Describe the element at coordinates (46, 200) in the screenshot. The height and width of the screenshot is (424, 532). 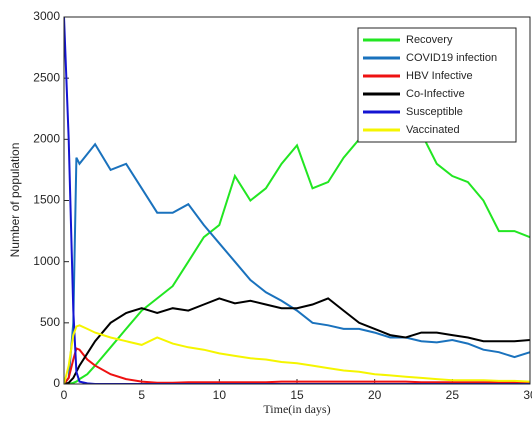
I see `y-tick-label: 1500` at that location.